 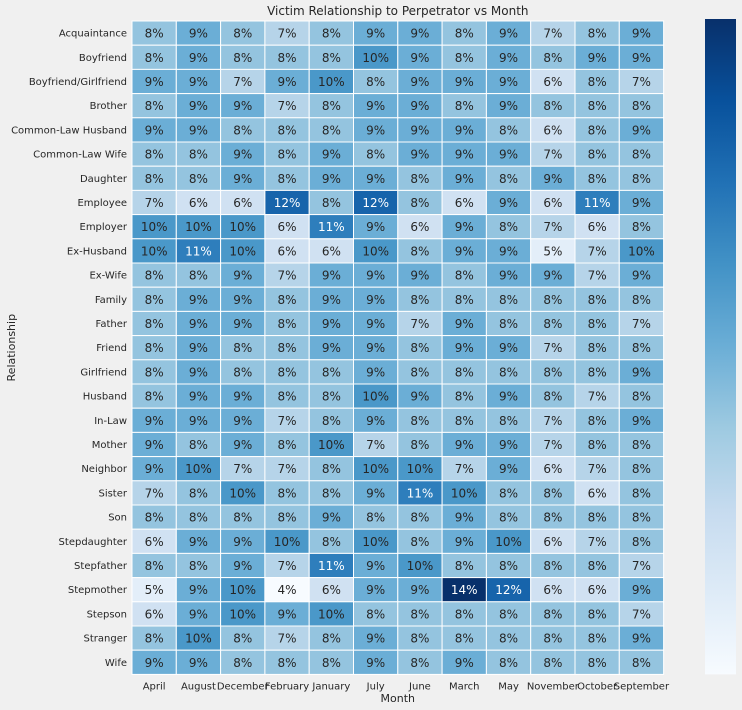 What do you see at coordinates (106, 639) in the screenshot?
I see `y-tick-label: Stranger` at bounding box center [106, 639].